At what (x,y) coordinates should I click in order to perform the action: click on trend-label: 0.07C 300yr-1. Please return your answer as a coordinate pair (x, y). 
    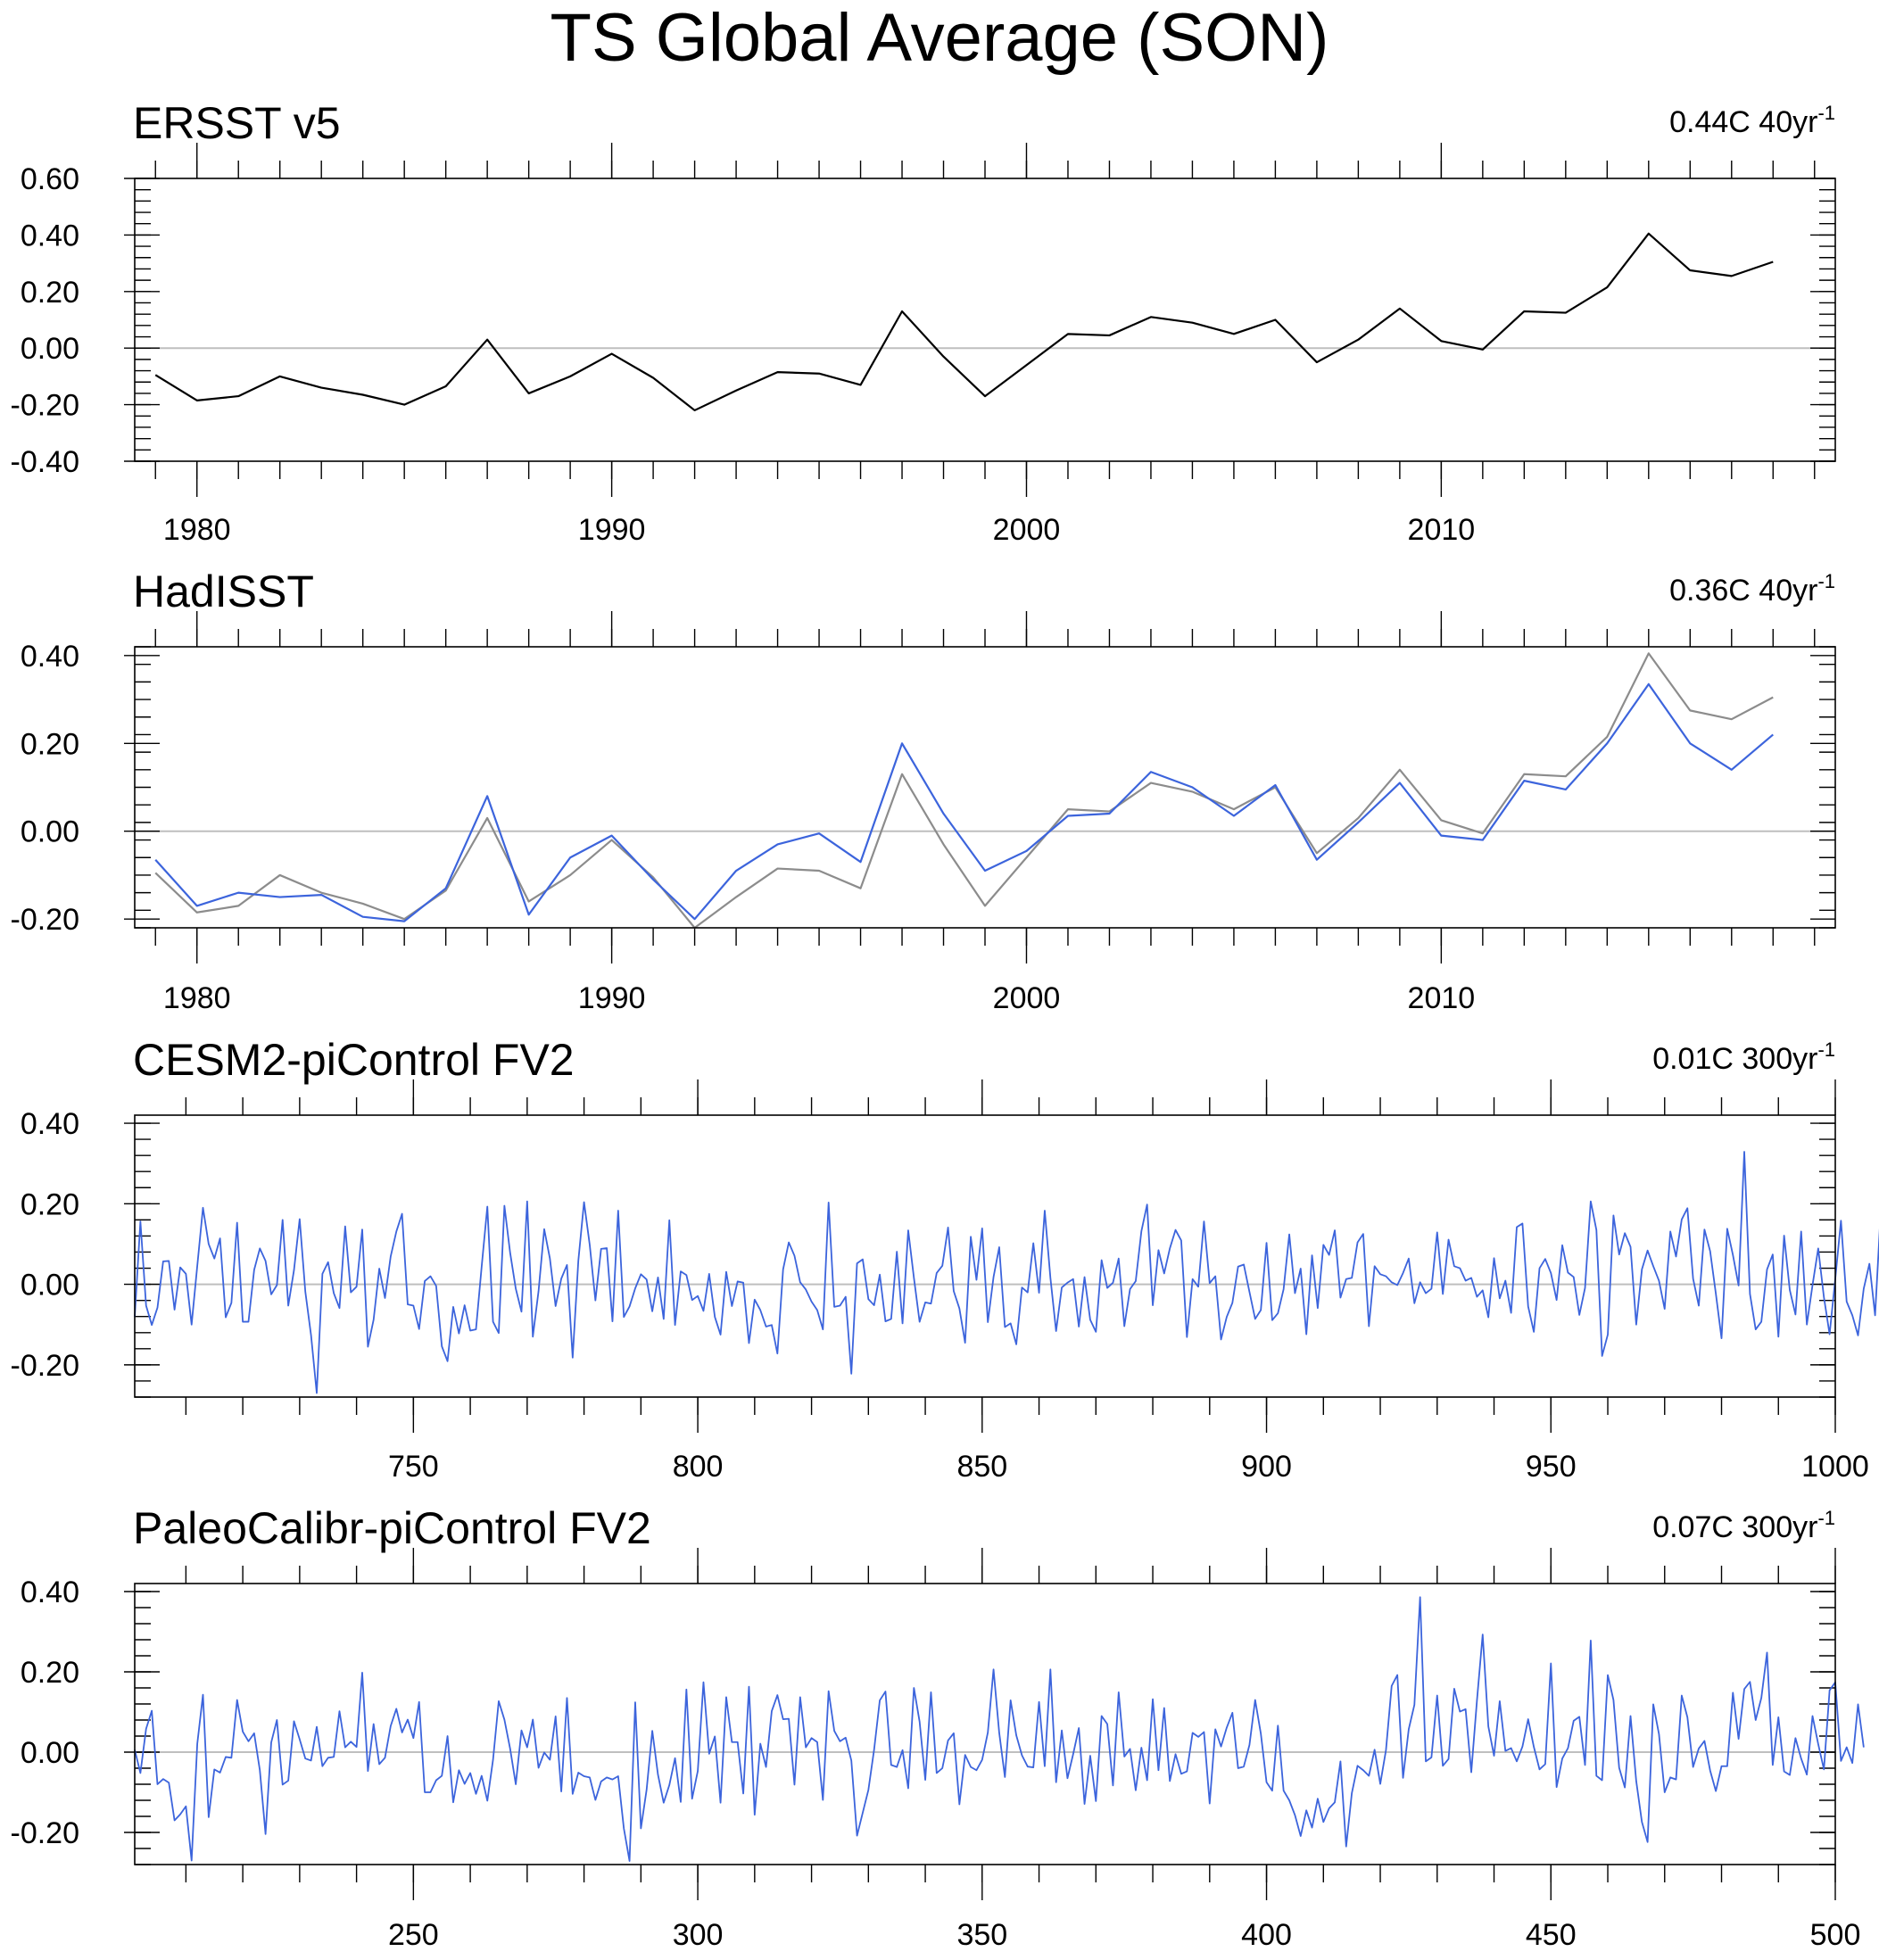
    Looking at the image, I should click on (1743, 1525).